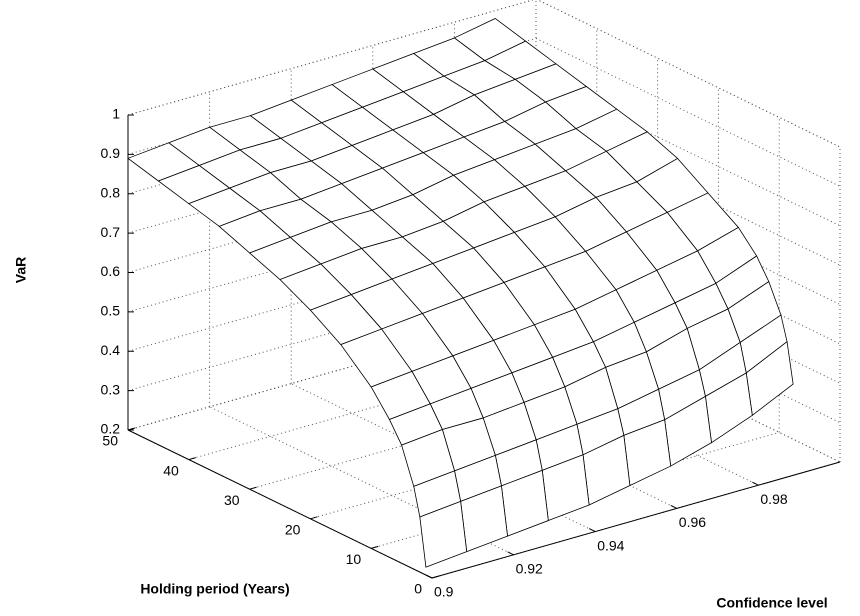 The width and height of the screenshot is (860, 616). Describe the element at coordinates (771, 603) in the screenshot. I see `x-axis-label: Confidence level` at that location.